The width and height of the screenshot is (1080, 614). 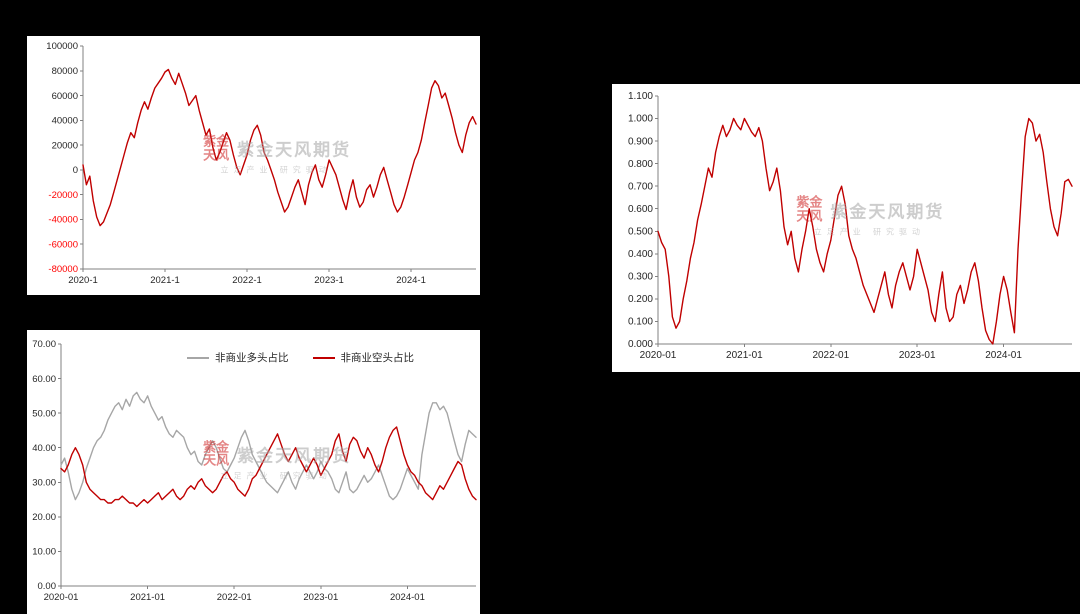 What do you see at coordinates (323, 357) in the screenshot?
I see `short-series-swatch` at bounding box center [323, 357].